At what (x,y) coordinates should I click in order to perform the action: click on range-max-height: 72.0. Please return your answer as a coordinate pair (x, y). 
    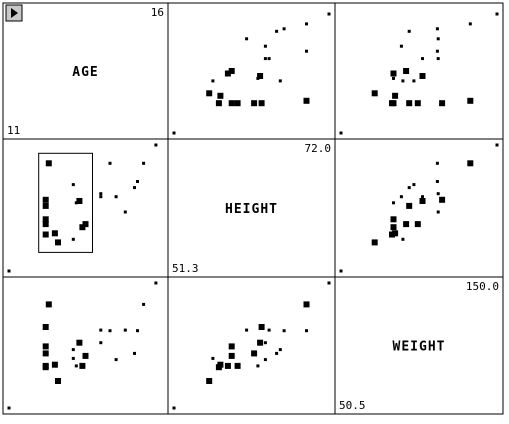
    Looking at the image, I should click on (318, 148).